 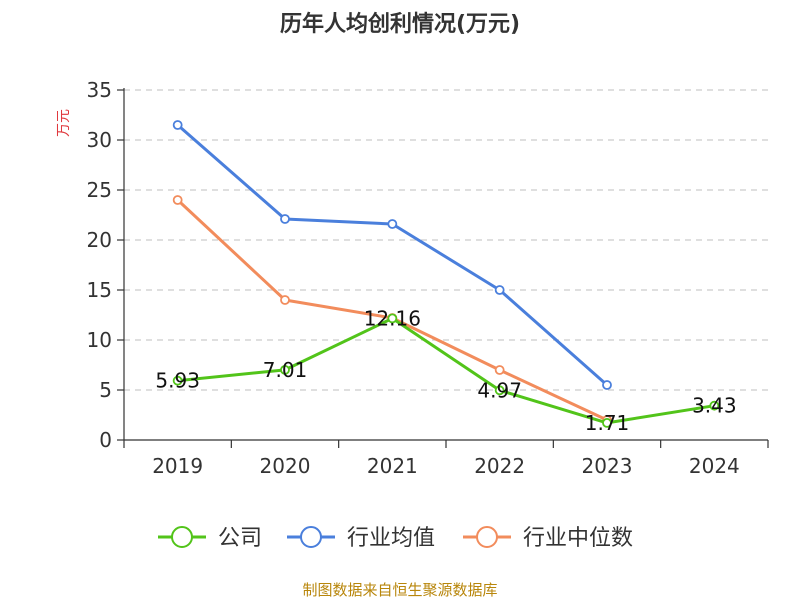 I want to click on legend: 公司 行业均值 行业中位数, so click(x=395, y=538).